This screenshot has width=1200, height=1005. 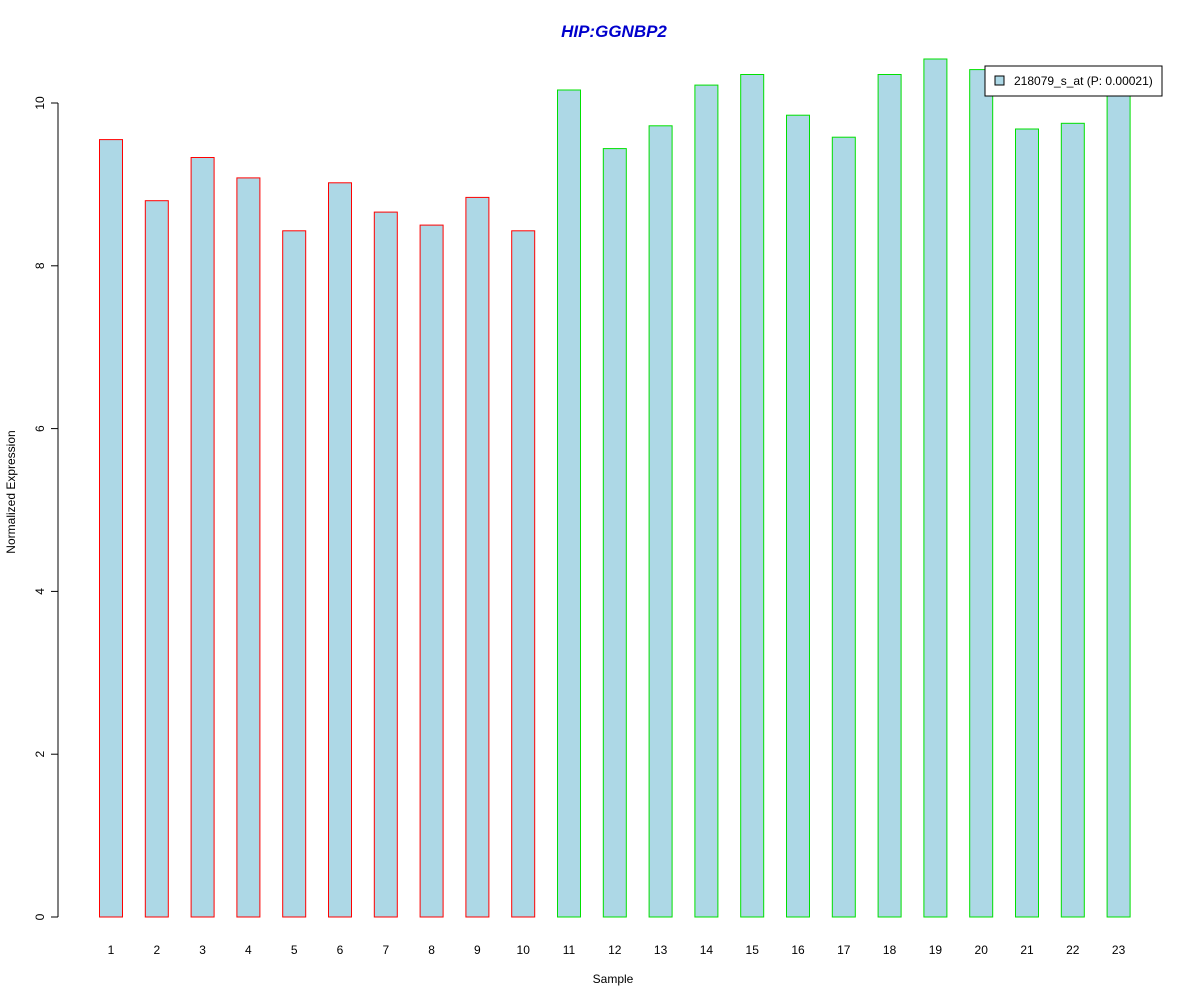 I want to click on y-axis-tick-label: 10, so click(x=40, y=103).